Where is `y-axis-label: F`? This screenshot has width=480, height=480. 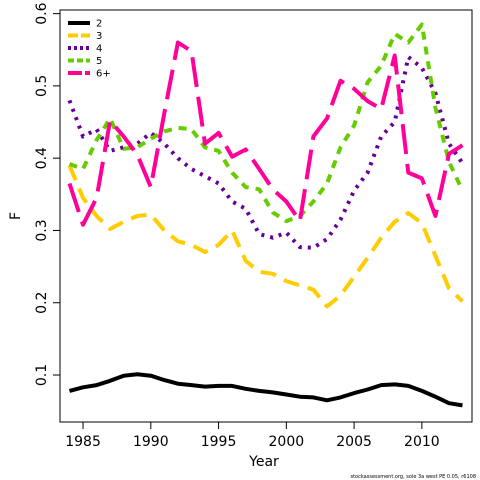 y-axis-label: F is located at coordinates (16, 216).